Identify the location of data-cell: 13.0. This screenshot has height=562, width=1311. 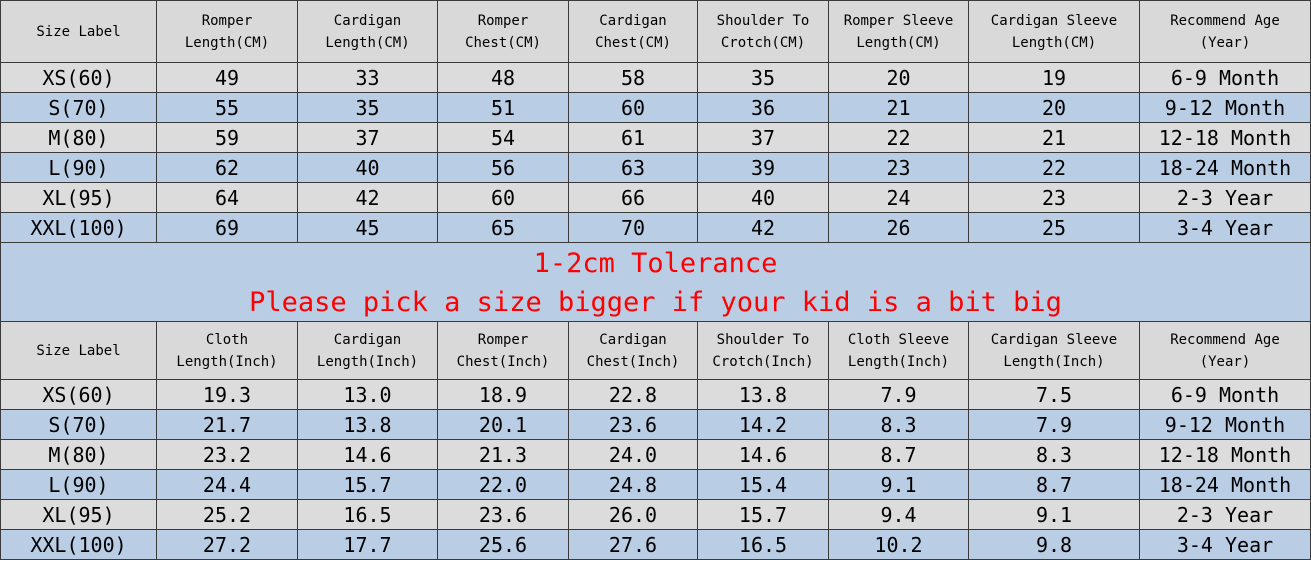
(368, 395).